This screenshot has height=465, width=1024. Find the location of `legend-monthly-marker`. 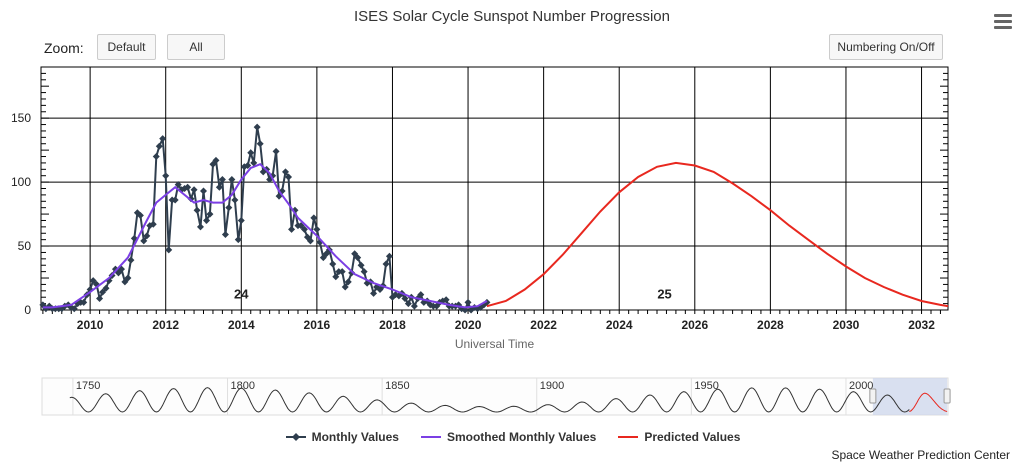

legend-monthly-marker is located at coordinates (295, 437).